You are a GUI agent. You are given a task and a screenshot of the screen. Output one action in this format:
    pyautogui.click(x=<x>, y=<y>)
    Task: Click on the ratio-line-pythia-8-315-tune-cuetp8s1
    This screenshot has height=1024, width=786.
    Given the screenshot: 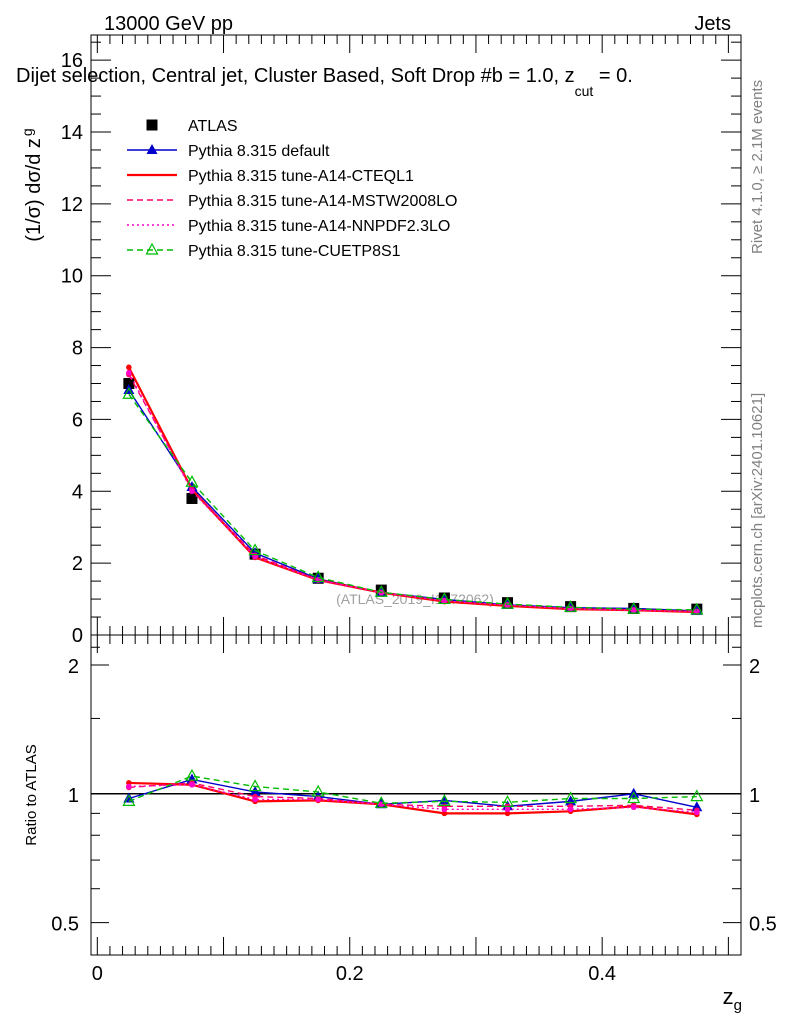 What is the action you would take?
    pyautogui.click(x=412, y=790)
    